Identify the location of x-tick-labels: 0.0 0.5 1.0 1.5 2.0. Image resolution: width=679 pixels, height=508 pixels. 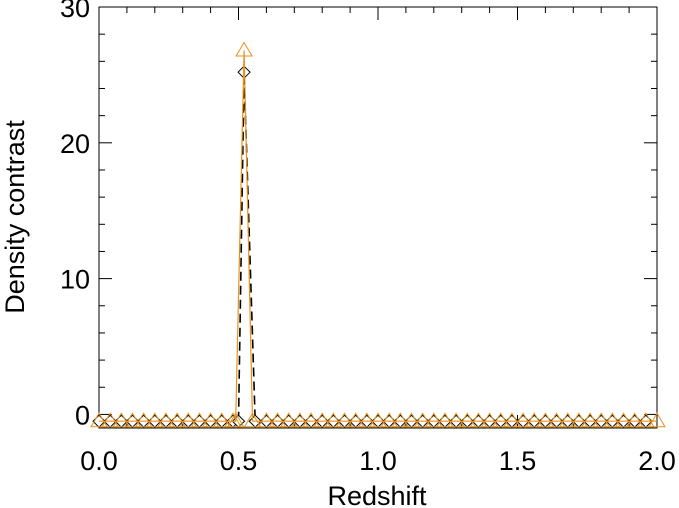
(378, 461).